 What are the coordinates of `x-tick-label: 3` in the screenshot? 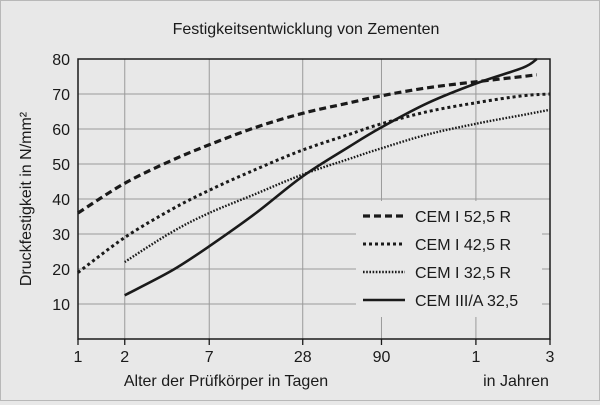 It's located at (550, 357).